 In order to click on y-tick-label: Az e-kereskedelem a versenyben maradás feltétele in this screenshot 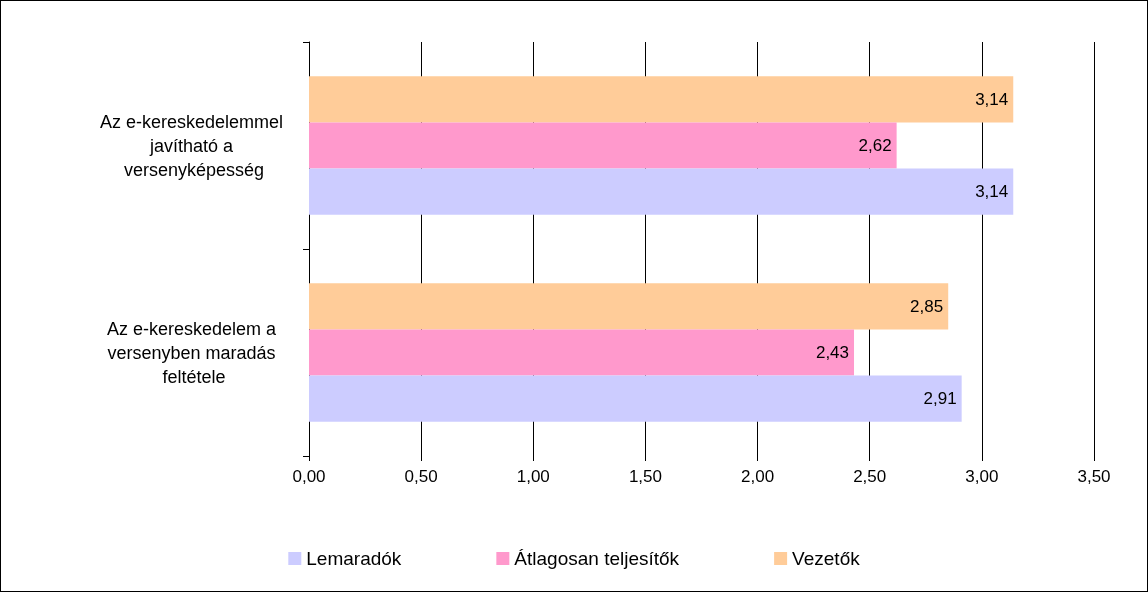, I will do `click(194, 352)`.